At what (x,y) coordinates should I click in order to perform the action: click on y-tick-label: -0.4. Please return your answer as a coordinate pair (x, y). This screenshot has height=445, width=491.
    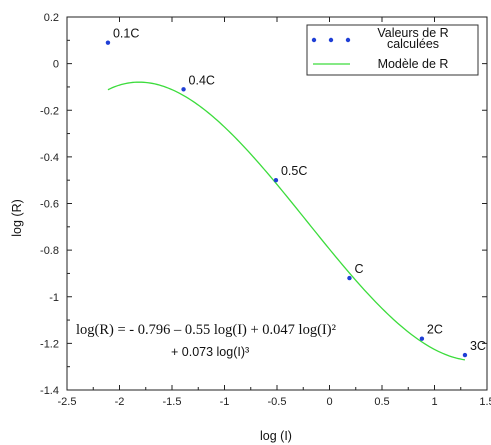
    Looking at the image, I should click on (49, 158).